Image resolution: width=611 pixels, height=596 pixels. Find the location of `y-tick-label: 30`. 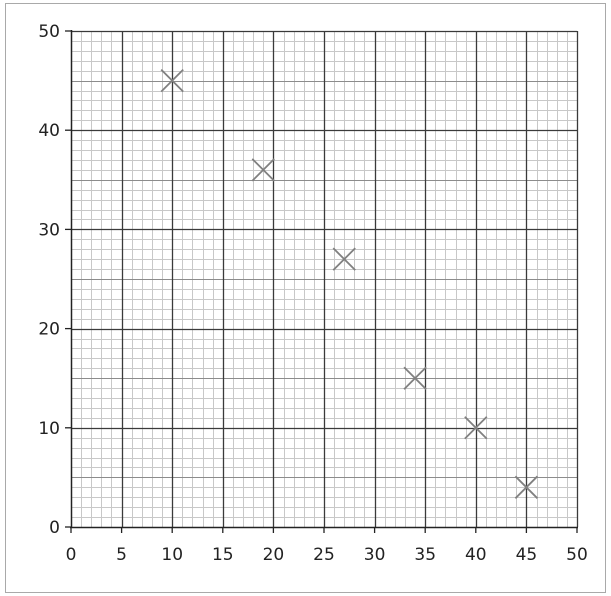

y-tick-label: 30 is located at coordinates (49, 230).